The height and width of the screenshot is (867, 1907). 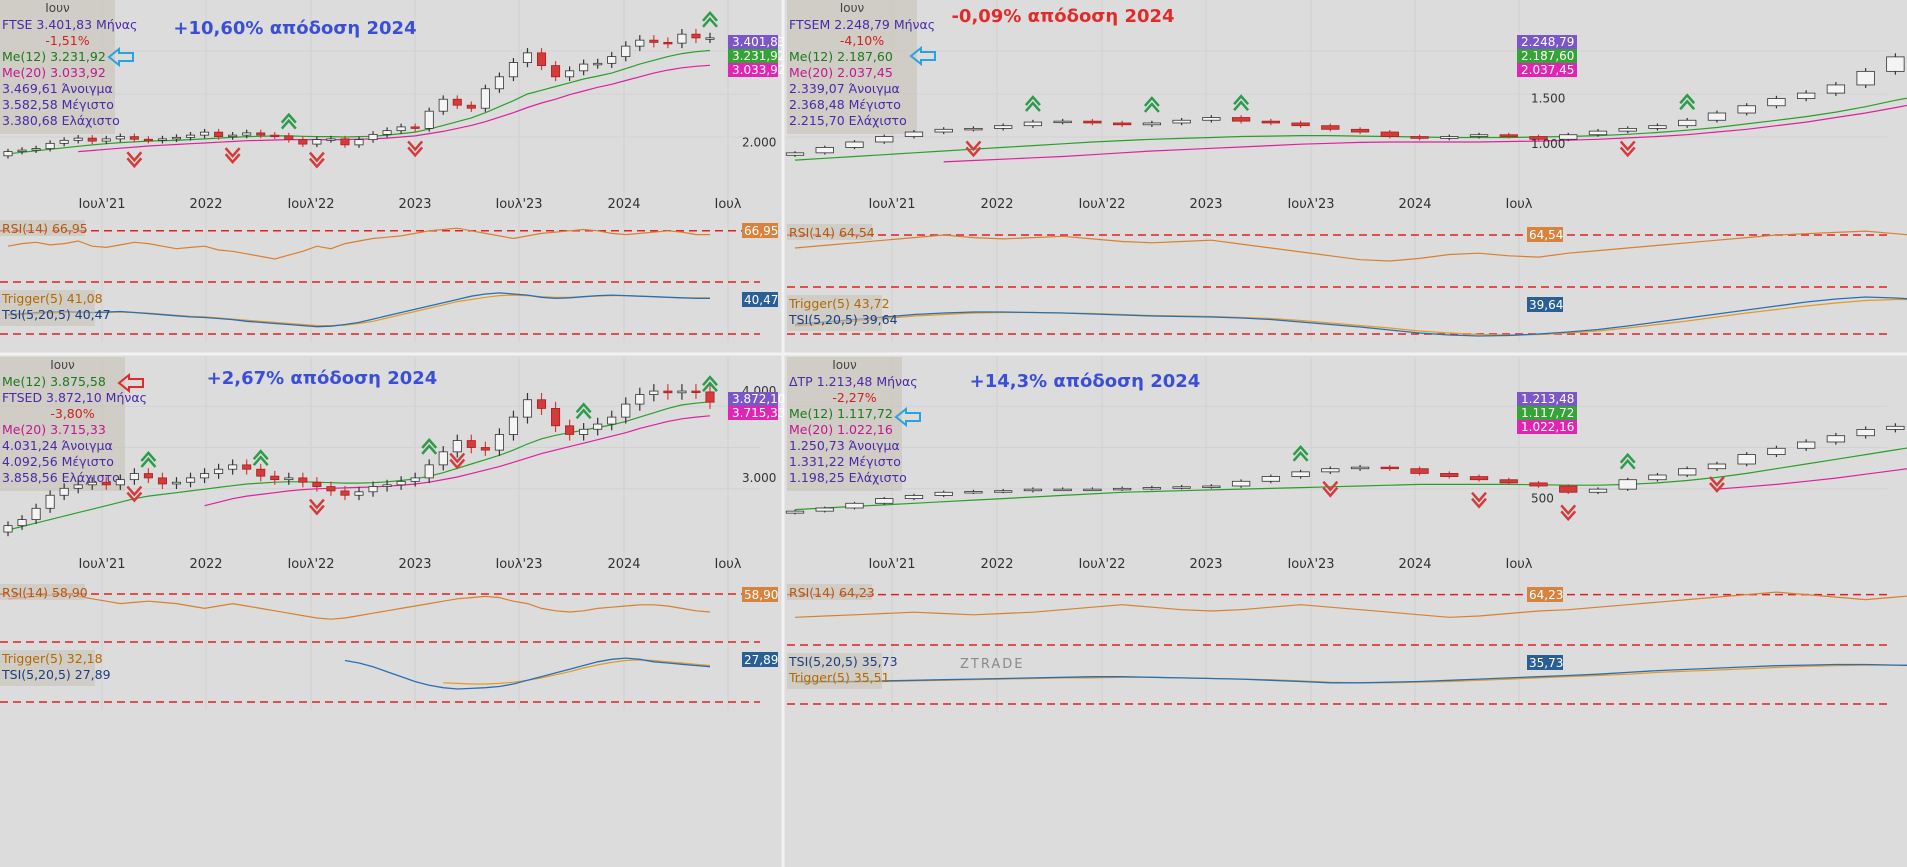 What do you see at coordinates (61, 120) in the screenshot?
I see `info-line: 3.380,68 Ελάχιστο` at bounding box center [61, 120].